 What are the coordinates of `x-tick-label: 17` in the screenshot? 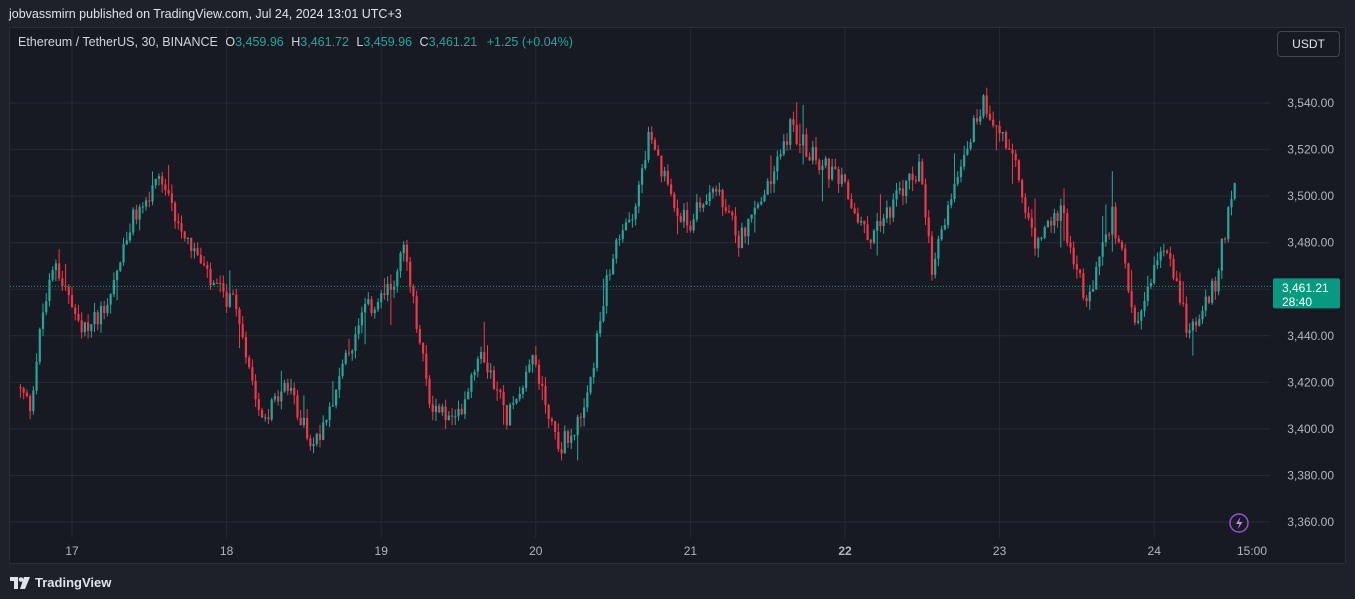 It's located at (72, 551).